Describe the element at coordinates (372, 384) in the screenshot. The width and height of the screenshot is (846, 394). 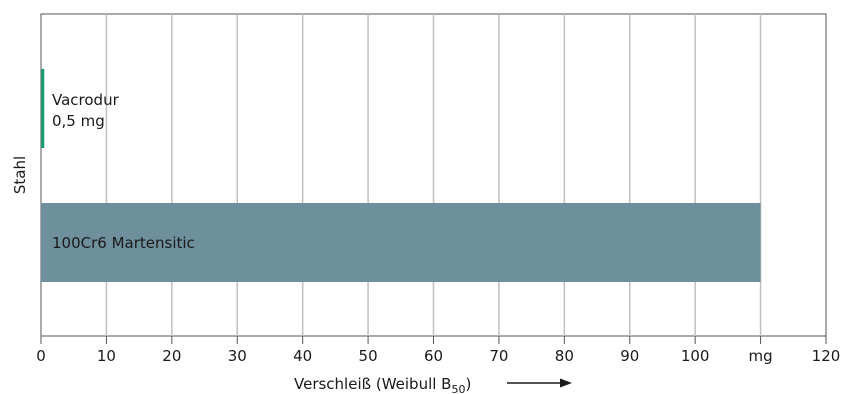
I see `x-axis-title-main: Verschleiß (Weibull B` at that location.